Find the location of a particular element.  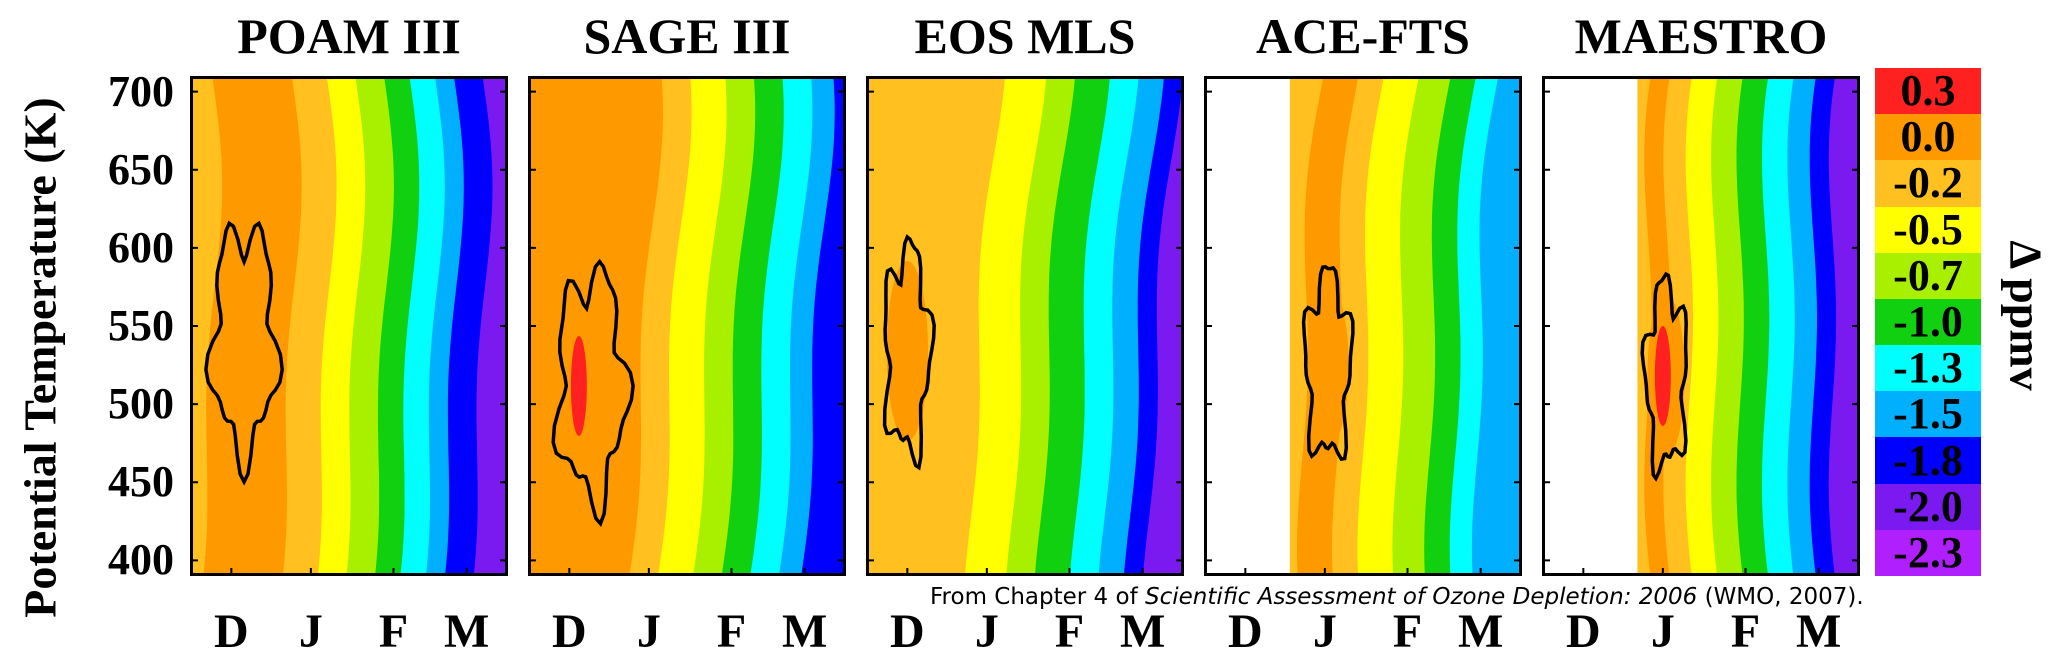

y-tick-label: 600 is located at coordinates (141, 247).